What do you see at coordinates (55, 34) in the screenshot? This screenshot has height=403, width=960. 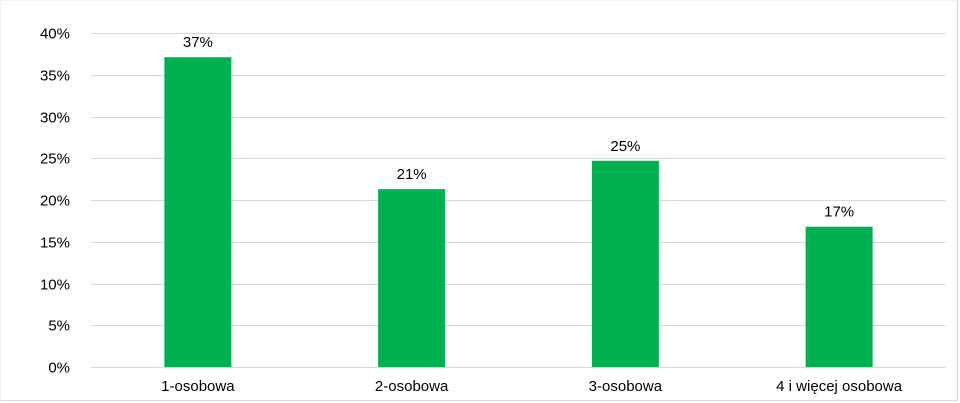 I see `y-tick-label: 40%` at bounding box center [55, 34].